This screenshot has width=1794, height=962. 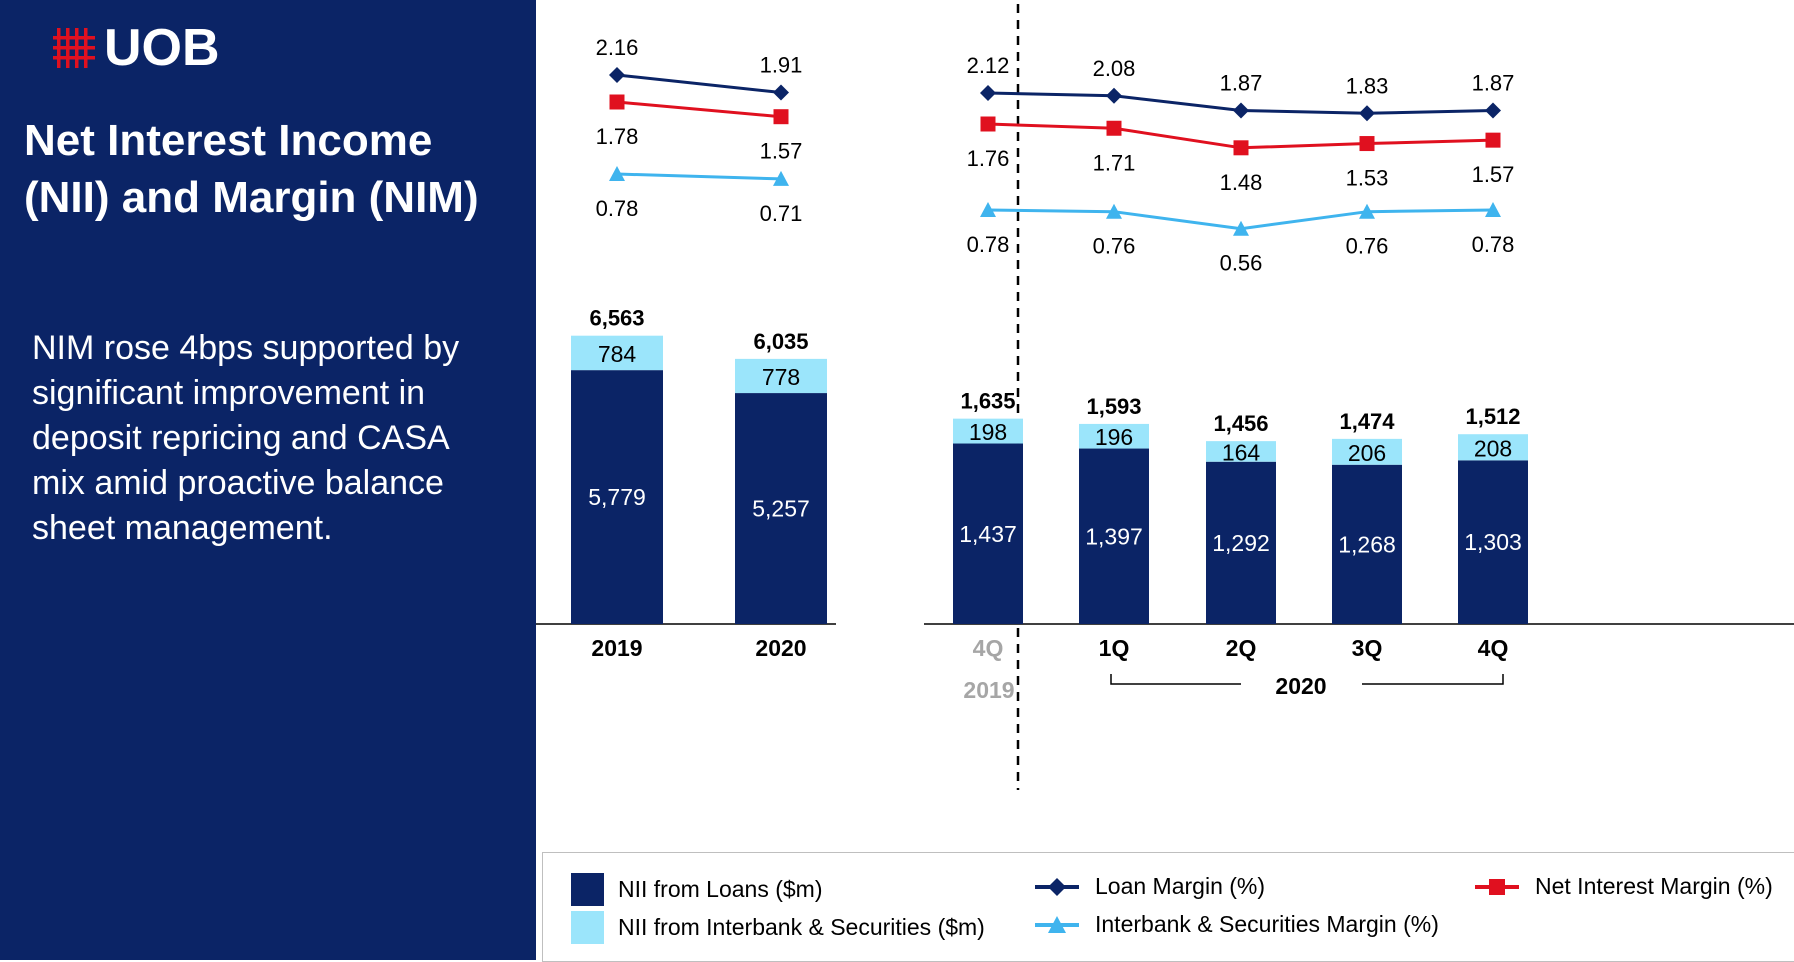 I want to click on diamond-line-icon, so click(x=1057, y=886).